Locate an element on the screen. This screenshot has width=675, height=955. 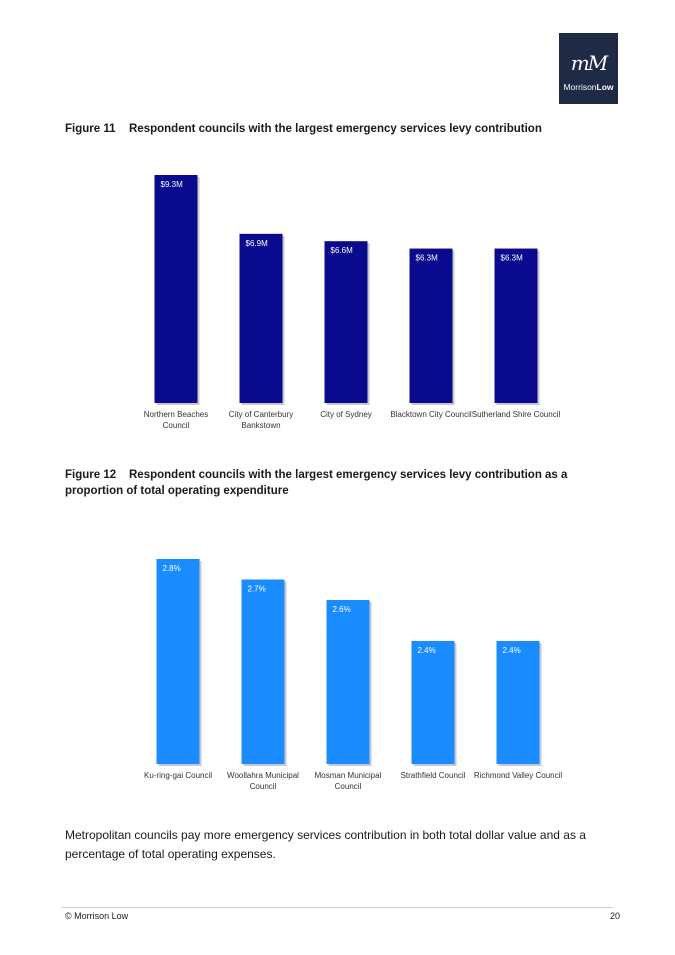
logo-mark: mM is located at coordinates (589, 63).